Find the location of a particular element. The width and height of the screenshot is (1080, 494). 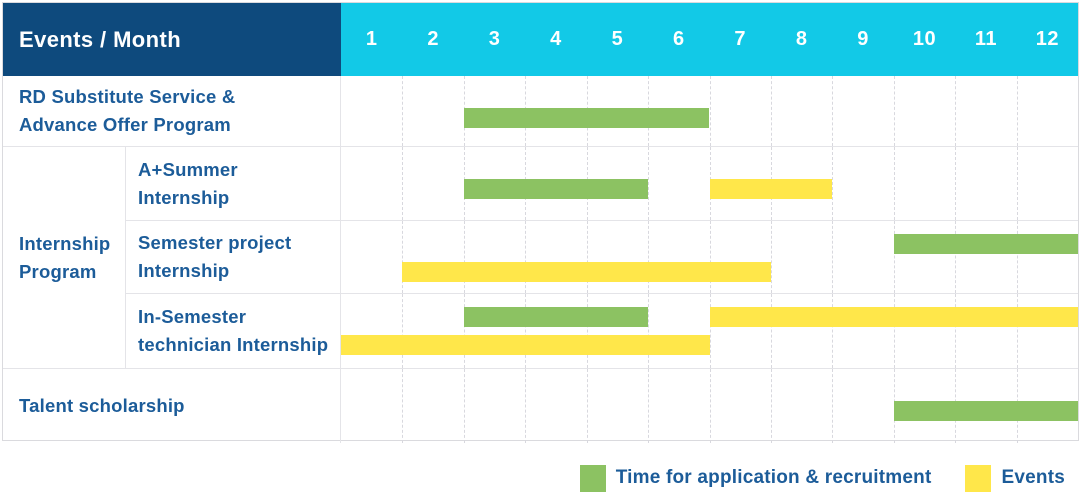

application-legend-label: Time for application & recruitment is located at coordinates (773, 477).